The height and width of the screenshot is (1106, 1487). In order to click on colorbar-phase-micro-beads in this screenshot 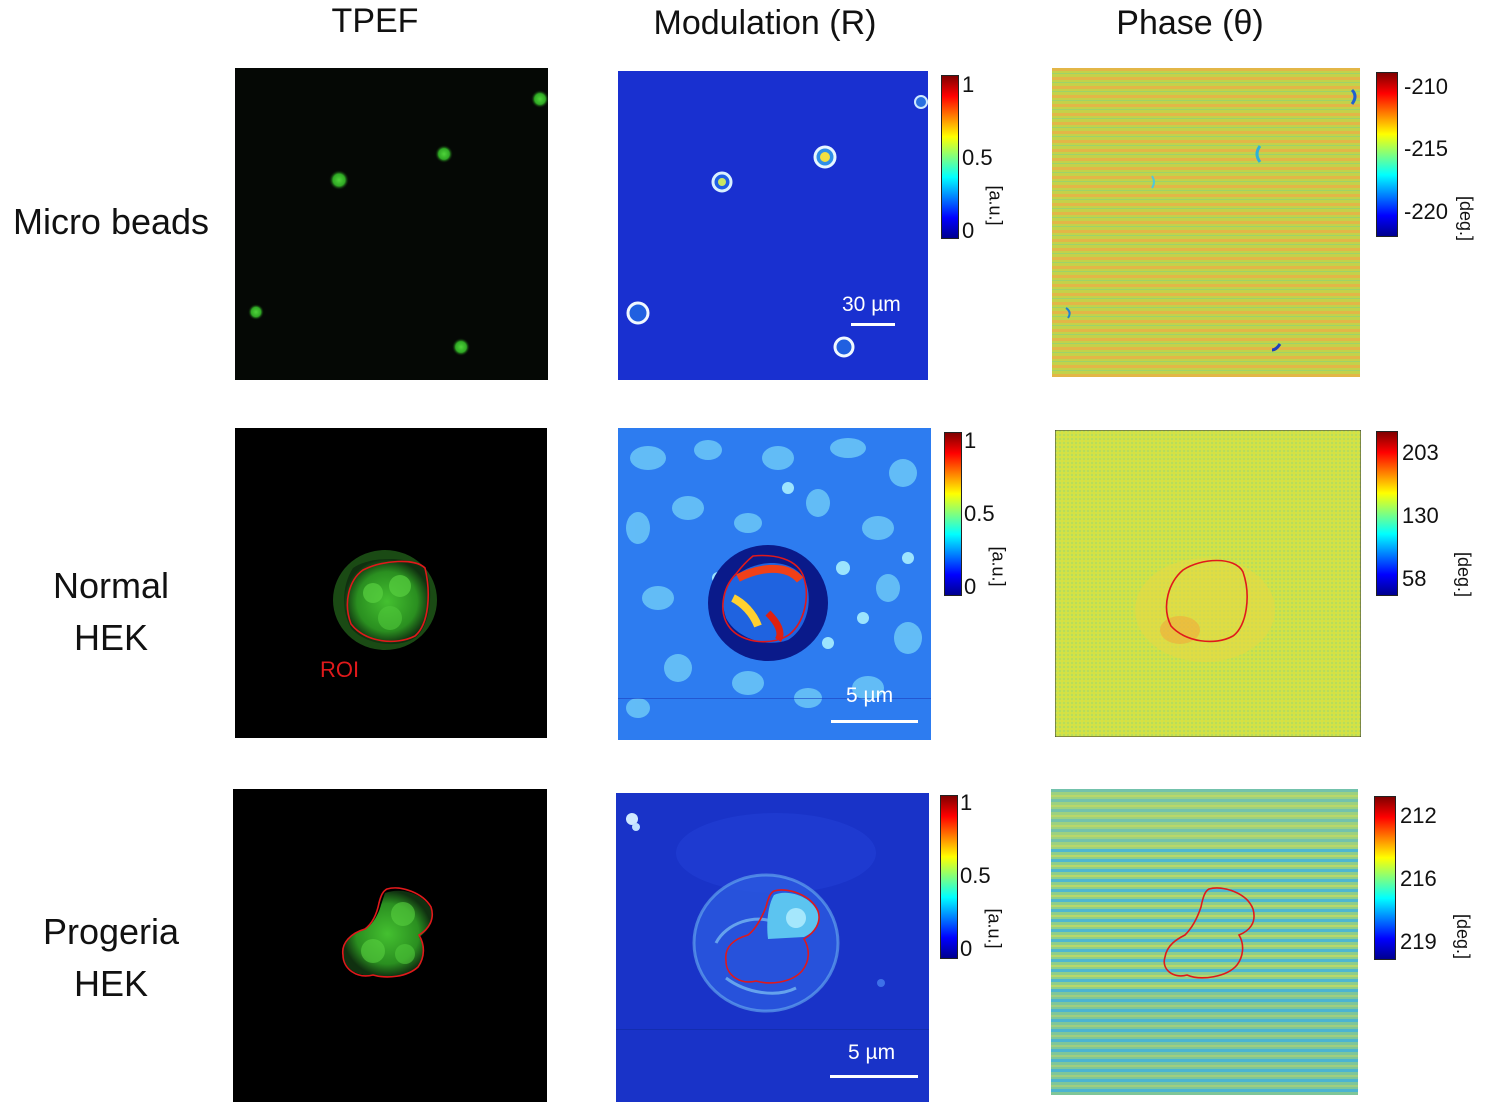, I will do `click(1387, 154)`.